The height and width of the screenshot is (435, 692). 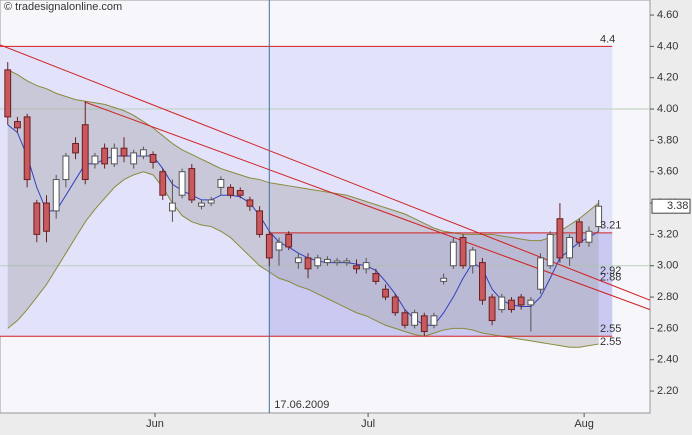 I want to click on inner-zone, so click(x=441, y=284).